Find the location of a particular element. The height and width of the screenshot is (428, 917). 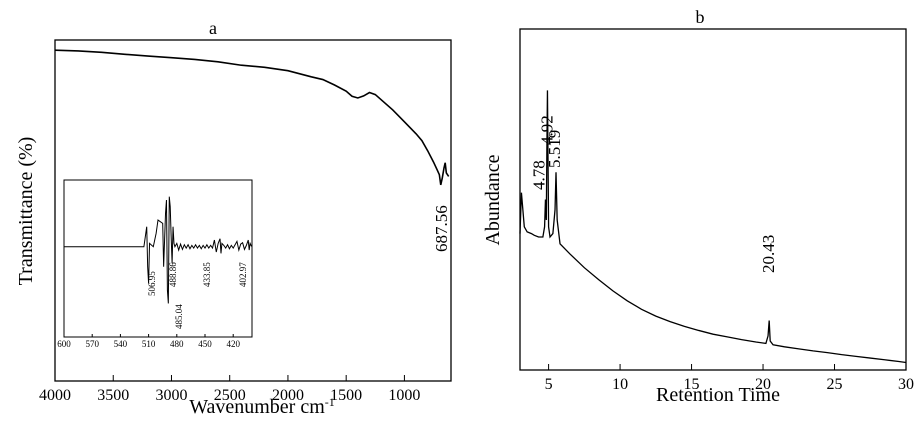

x-b-tick-label-5: 5 is located at coordinates (549, 384).